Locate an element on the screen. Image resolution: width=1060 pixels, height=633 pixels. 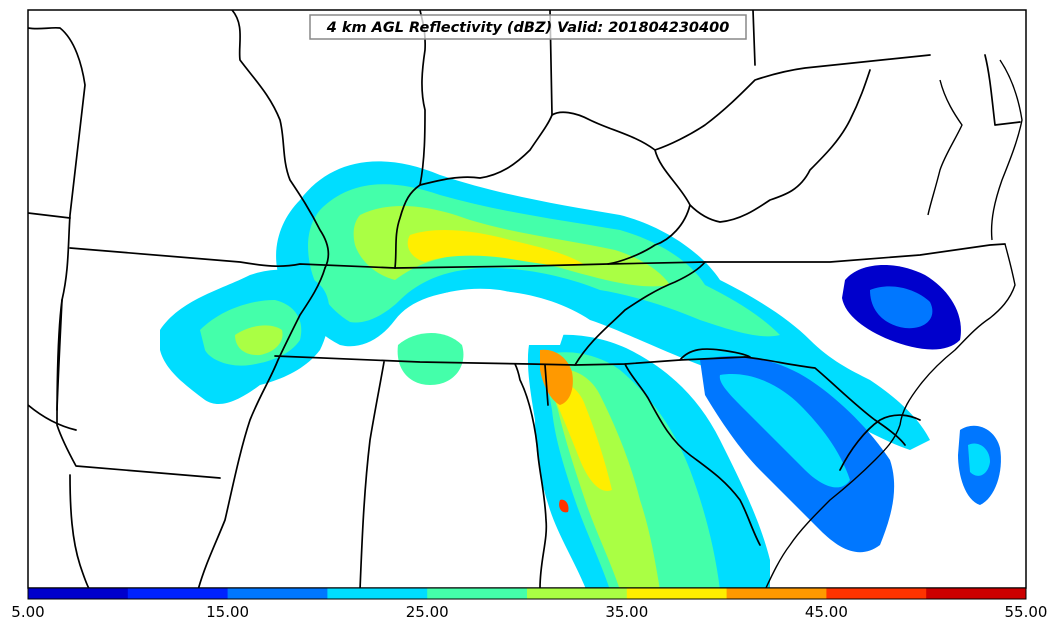
colorbar-ticks: 5.00 15.00 25.00 35.00 45.00 55.00 is located at coordinates (529, 612).